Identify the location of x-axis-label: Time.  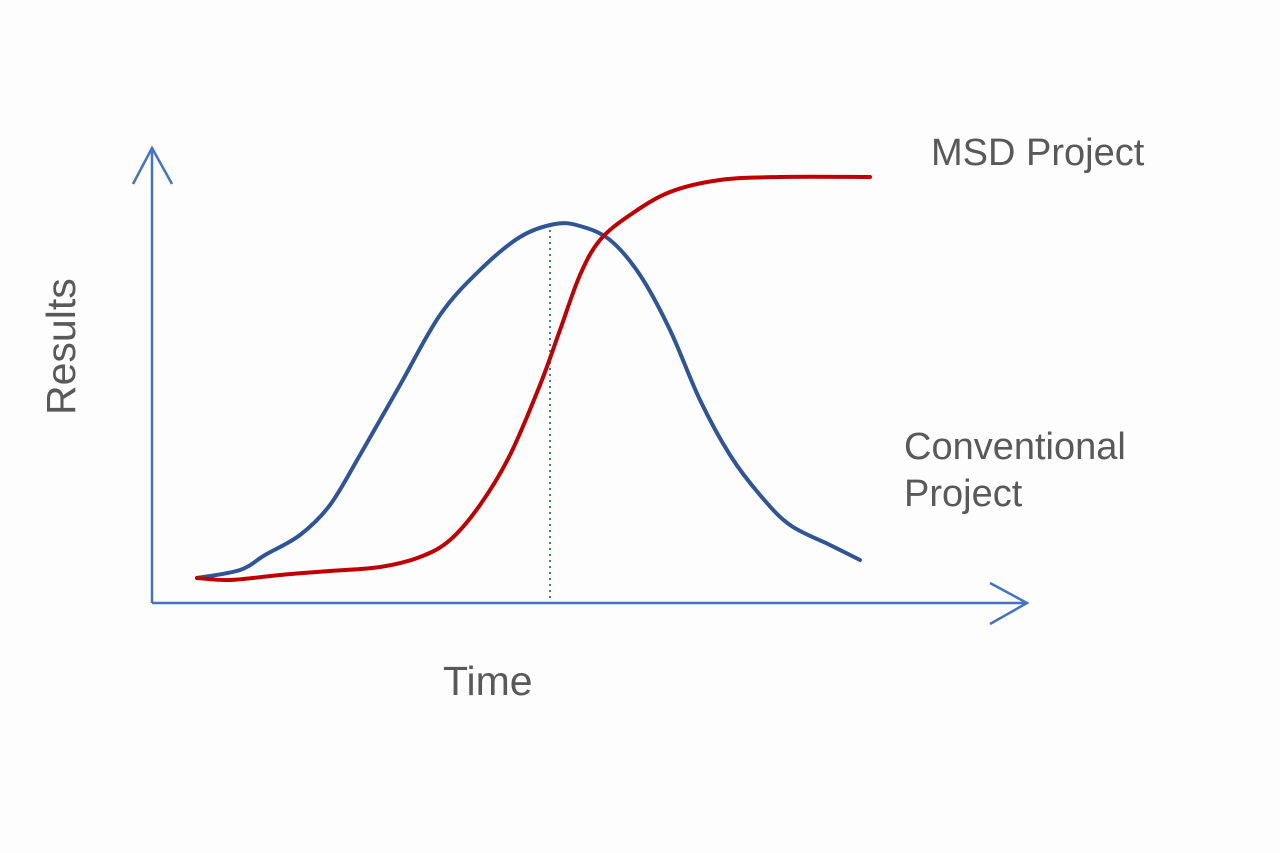
(488, 681).